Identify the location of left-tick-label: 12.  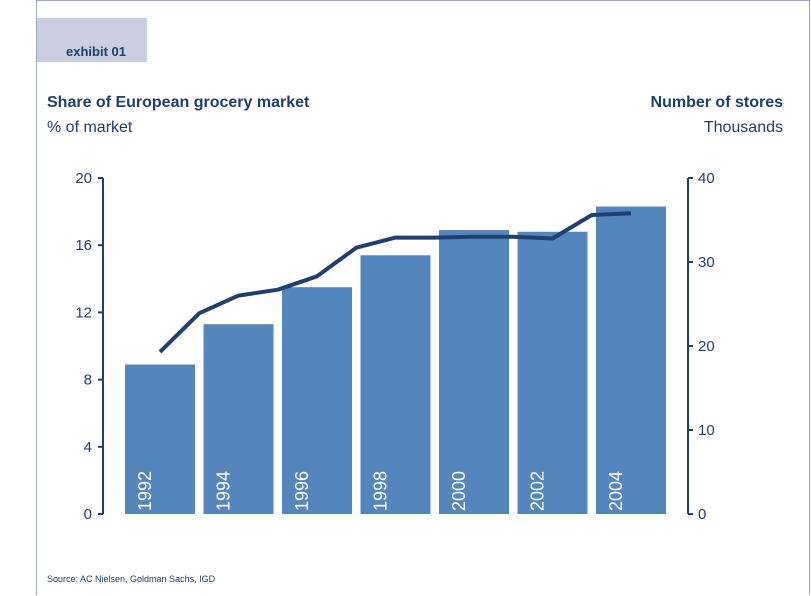
(83, 312).